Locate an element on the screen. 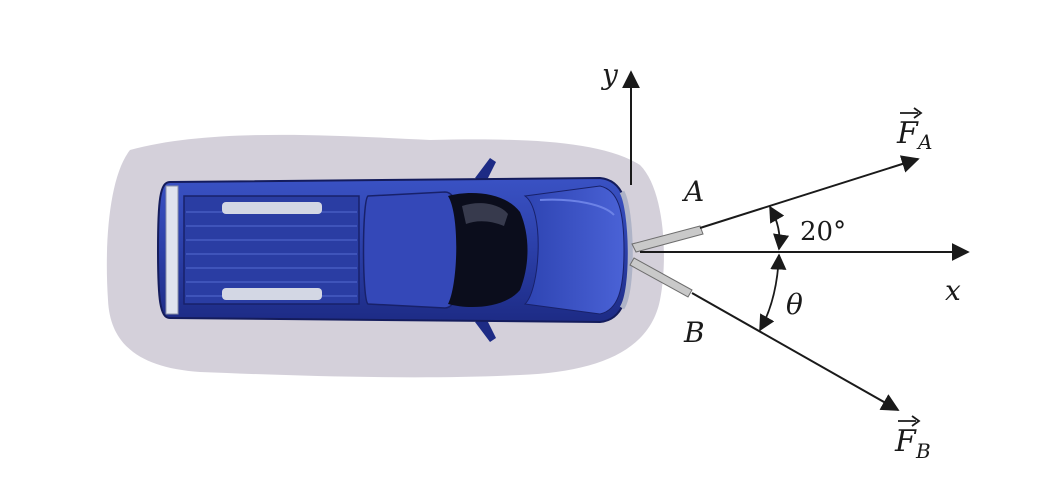 Image resolution: width=1063 pixels, height=486 pixels. svg-text: B is located at coordinates (923, 451).